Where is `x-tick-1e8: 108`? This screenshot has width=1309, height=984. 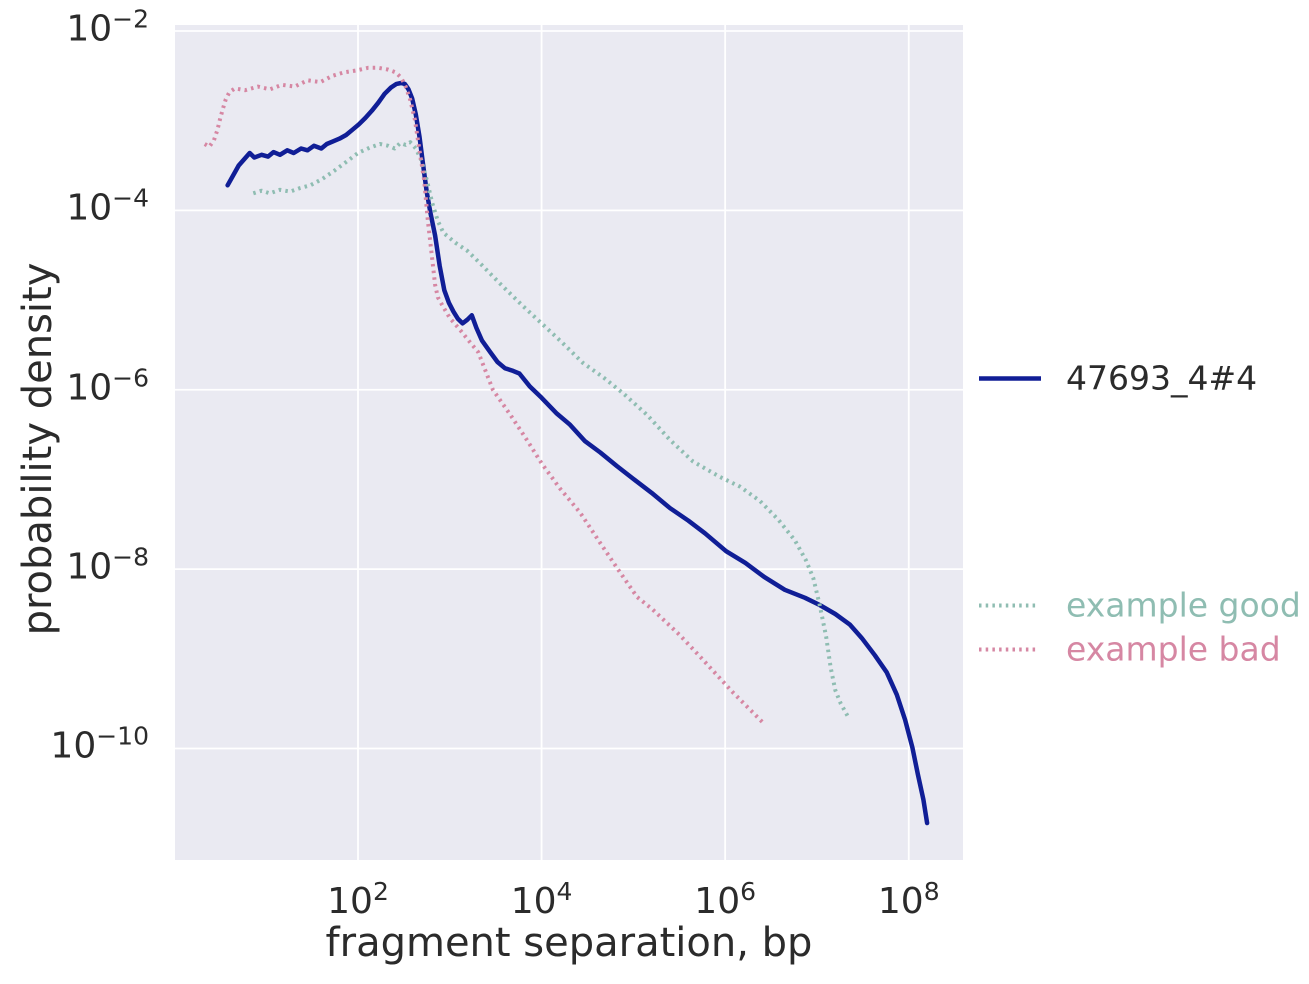
x-tick-1e8: 108 is located at coordinates (908, 899).